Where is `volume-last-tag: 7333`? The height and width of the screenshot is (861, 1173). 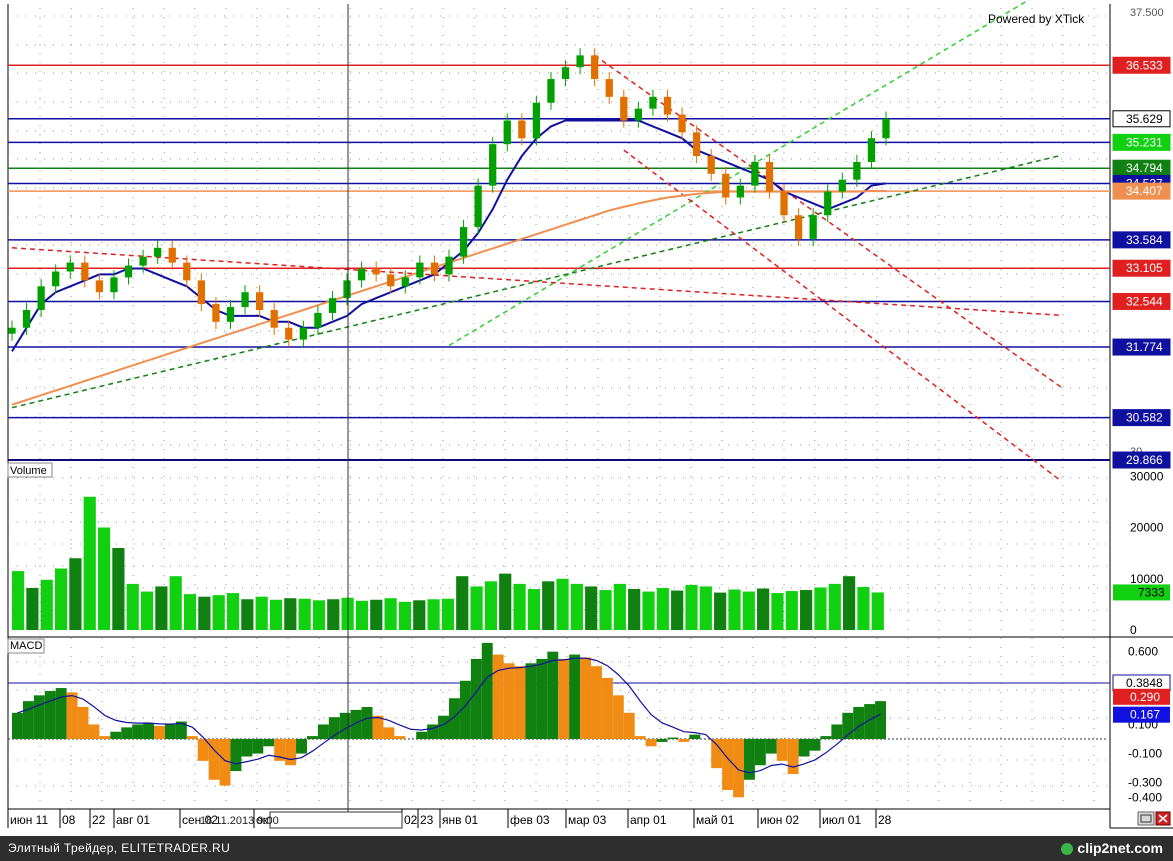
volume-last-tag: 7333 is located at coordinates (1141, 592).